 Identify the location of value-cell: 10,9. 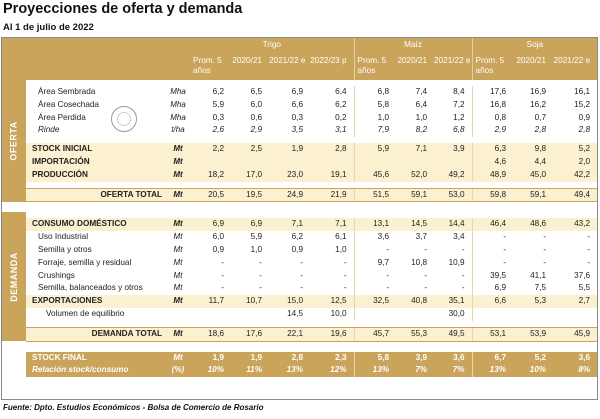
(456, 262).